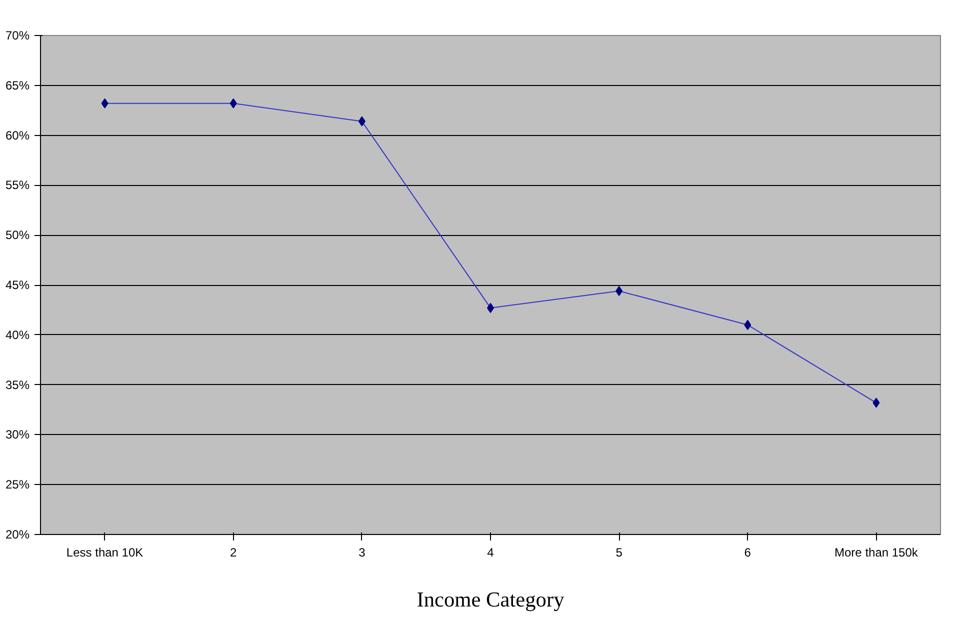 Image resolution: width=965 pixels, height=624 pixels. What do you see at coordinates (105, 553) in the screenshot?
I see `x-tick-label: Less than 10K` at bounding box center [105, 553].